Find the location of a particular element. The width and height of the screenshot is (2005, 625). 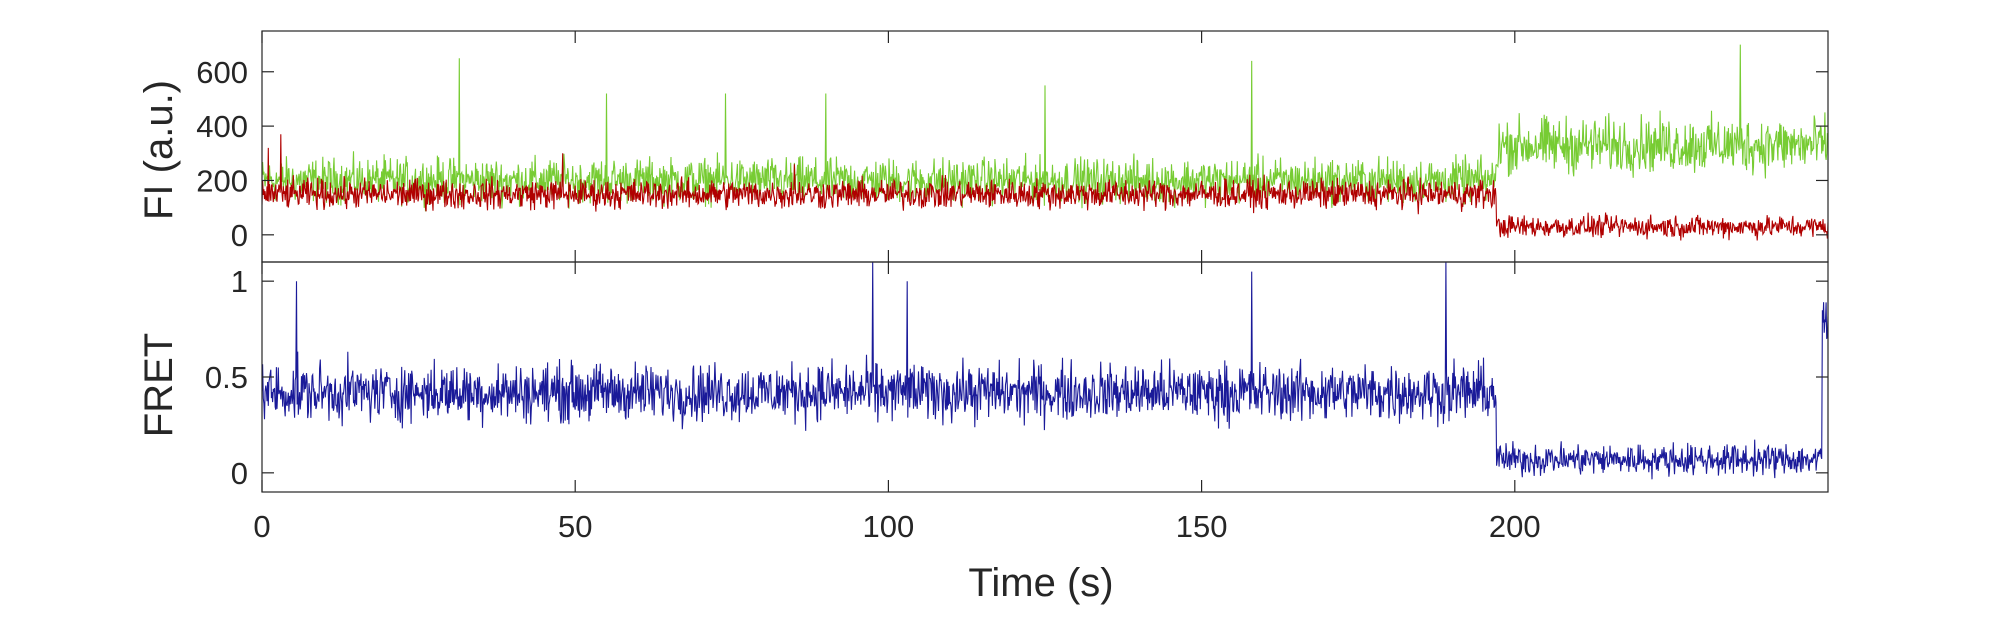

x-axis-title: Time (s) is located at coordinates (1040, 583).